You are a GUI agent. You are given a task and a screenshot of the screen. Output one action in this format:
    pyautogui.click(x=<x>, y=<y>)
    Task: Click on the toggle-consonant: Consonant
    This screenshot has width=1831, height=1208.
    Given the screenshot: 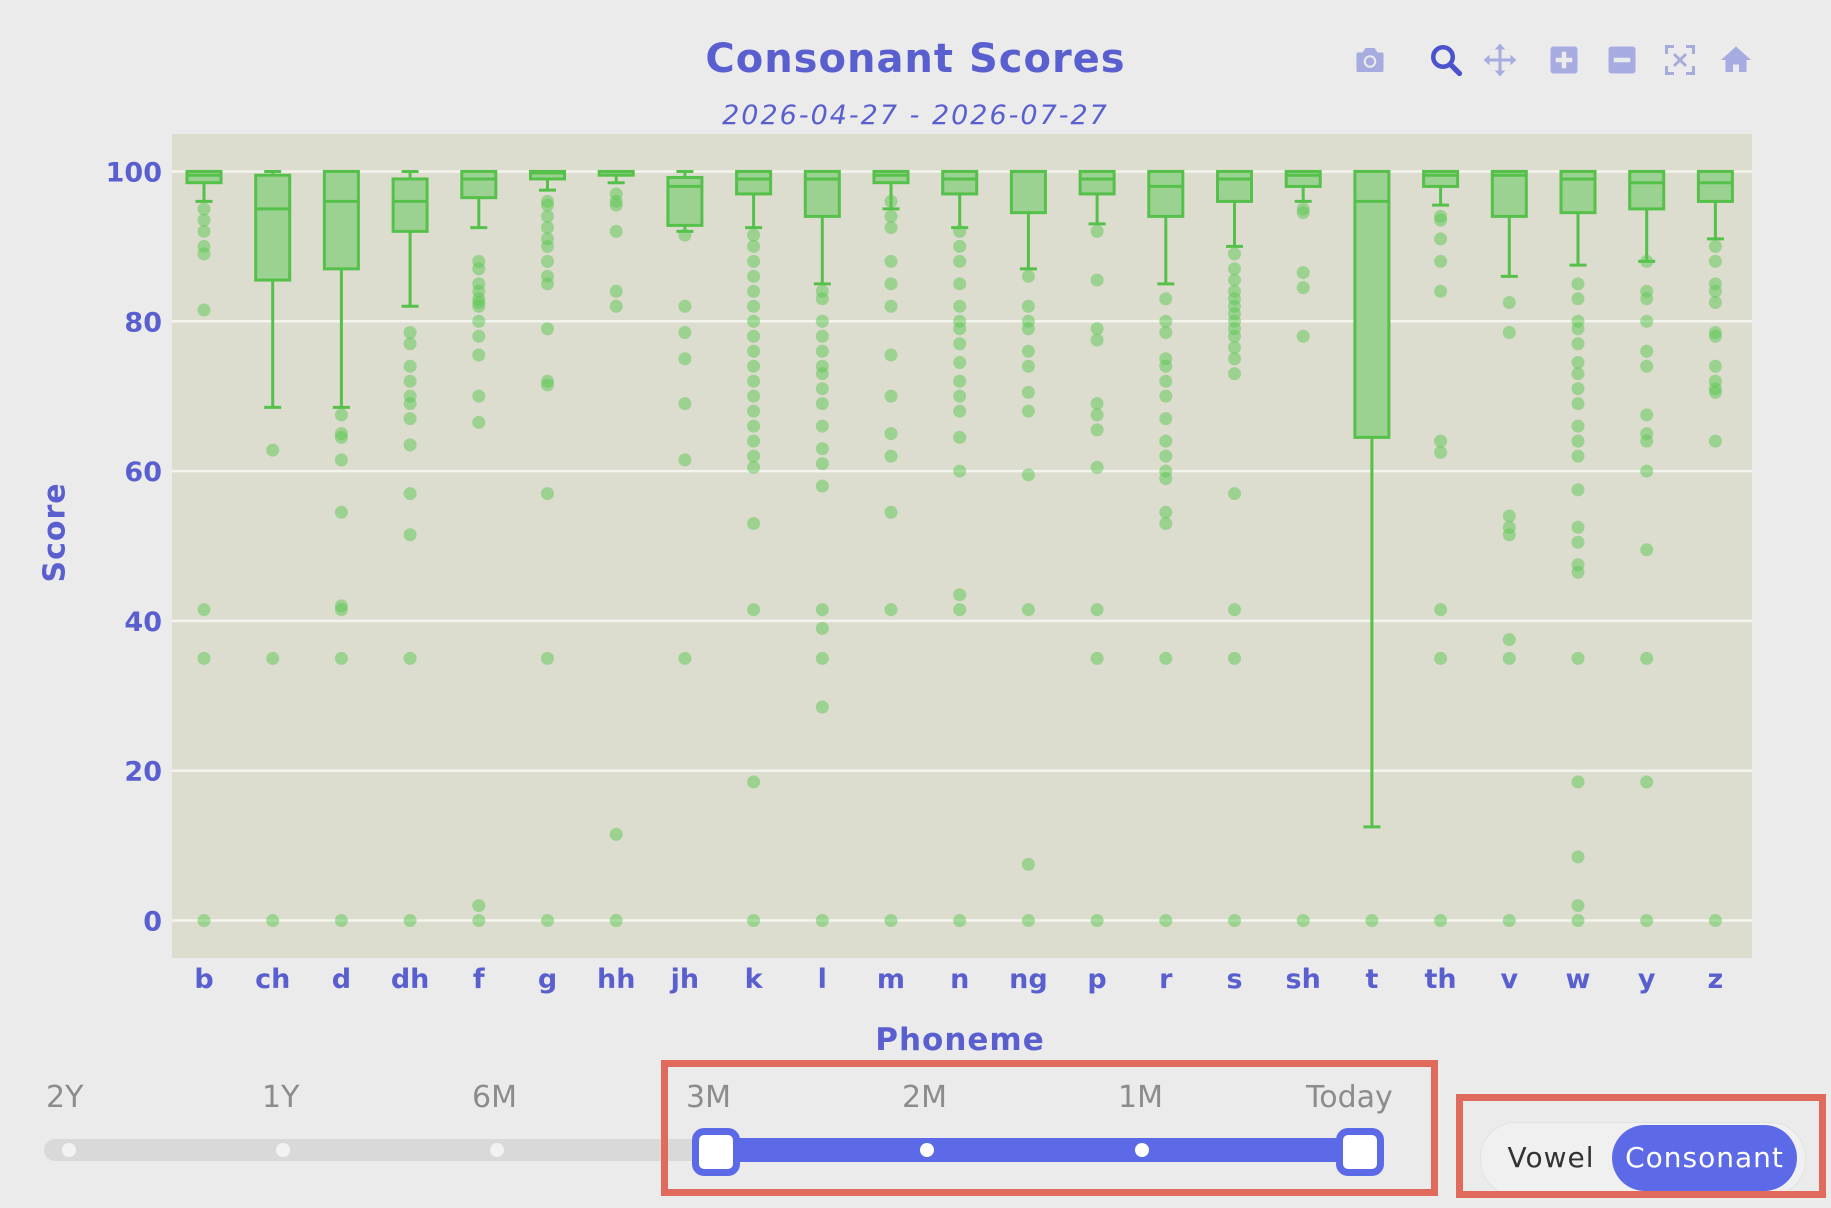 What is the action you would take?
    pyautogui.click(x=1704, y=1158)
    